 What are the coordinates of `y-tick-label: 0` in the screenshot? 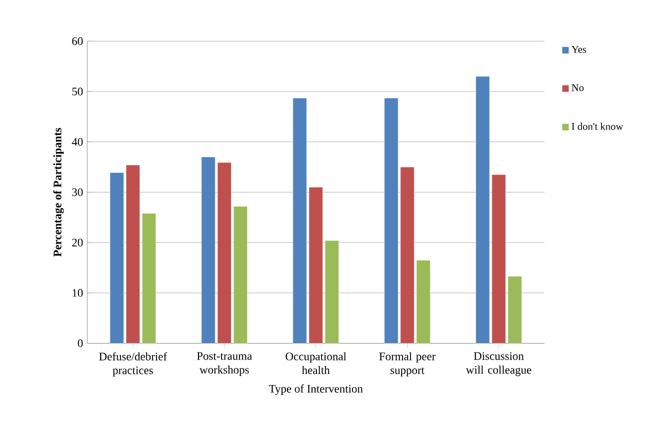 It's located at (80, 343).